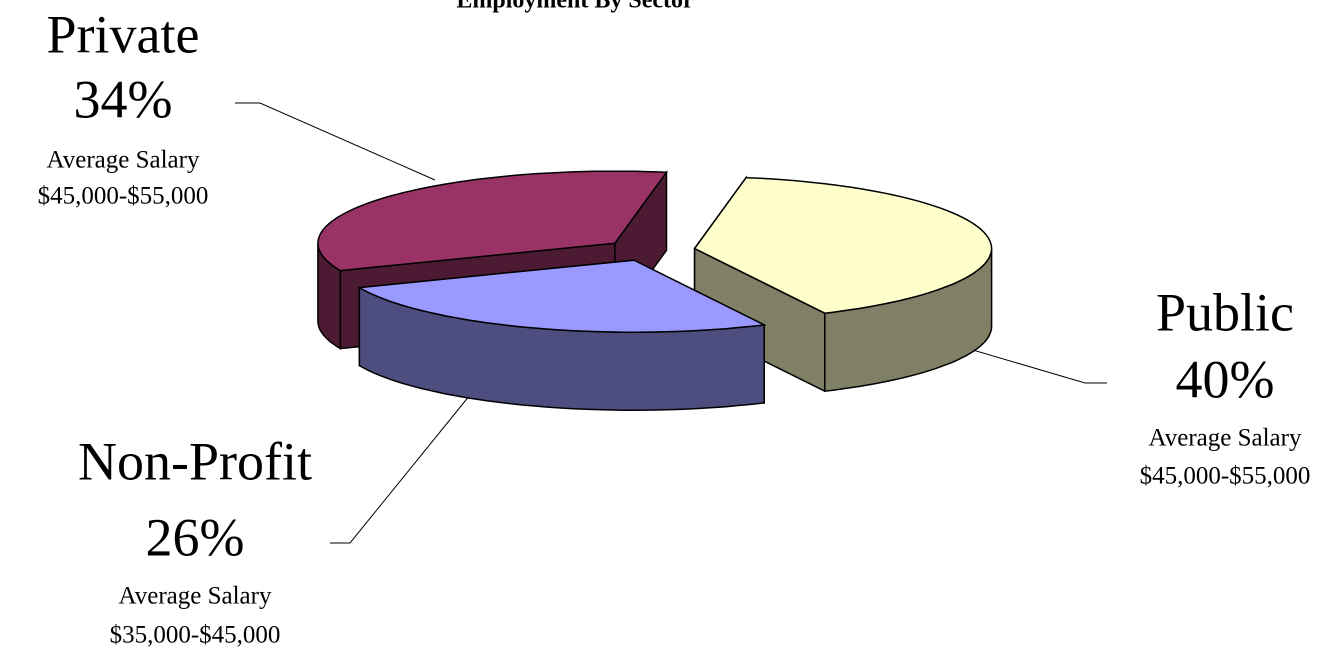  What do you see at coordinates (1225, 379) in the screenshot?
I see `value-label: 40%` at bounding box center [1225, 379].